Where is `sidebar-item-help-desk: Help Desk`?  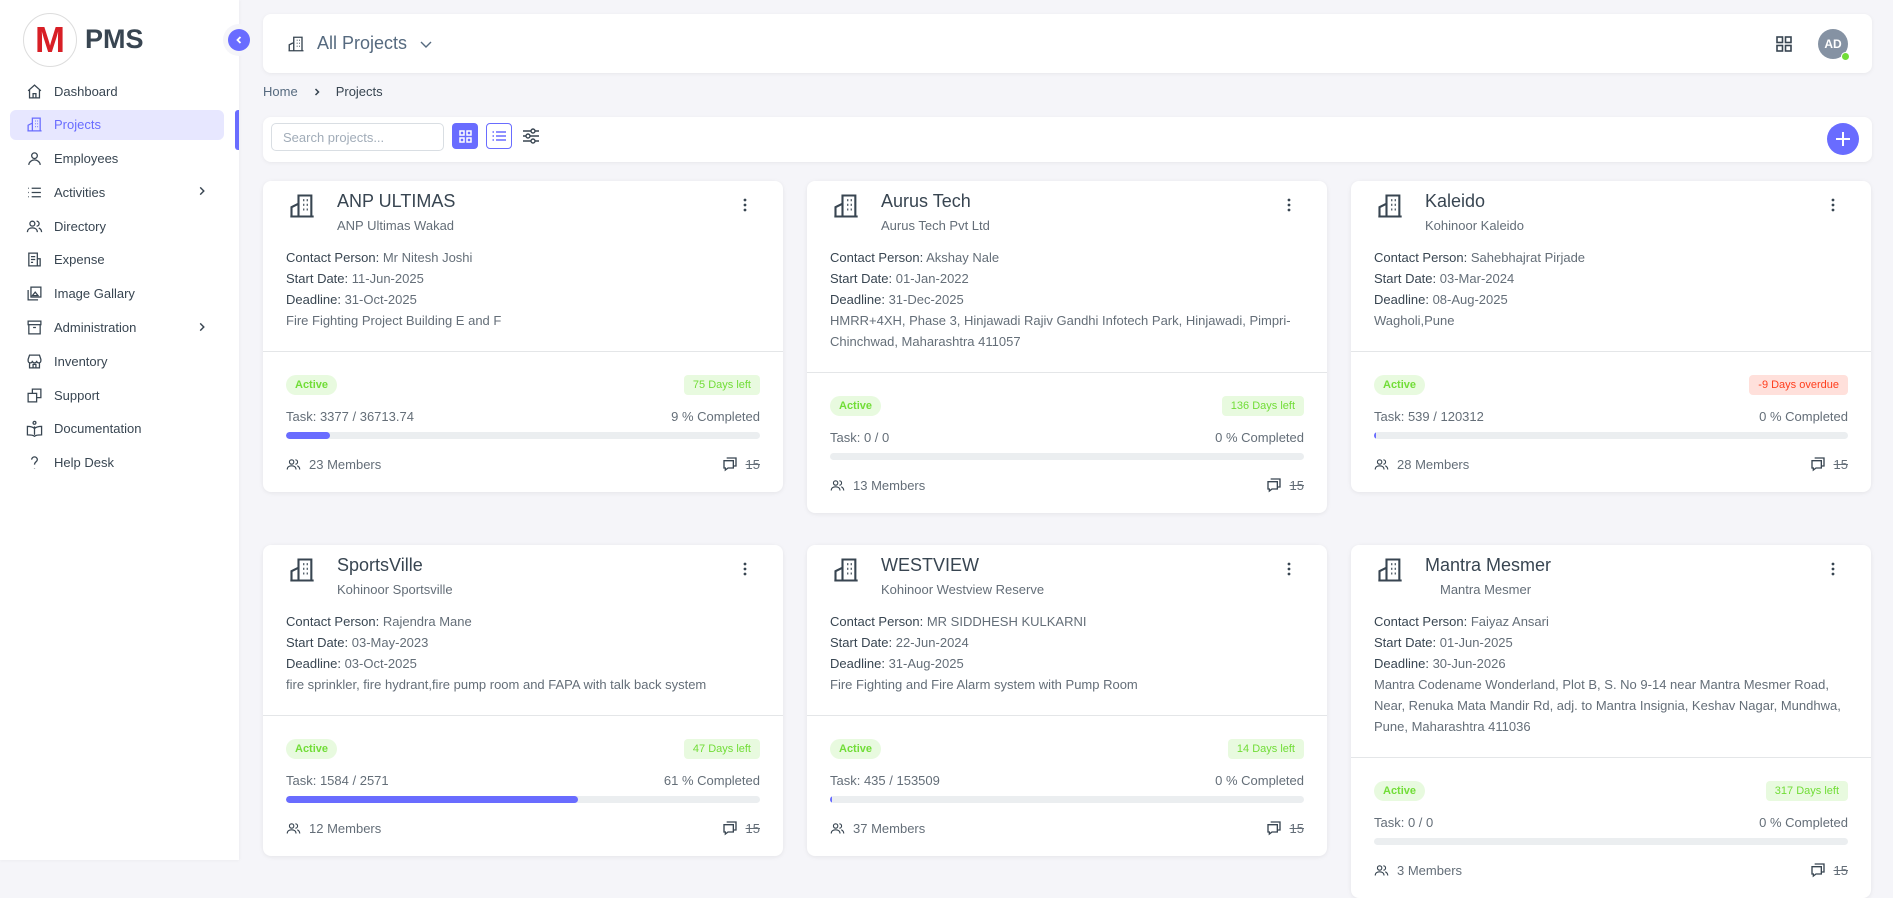 sidebar-item-help-desk: Help Desk is located at coordinates (117, 463).